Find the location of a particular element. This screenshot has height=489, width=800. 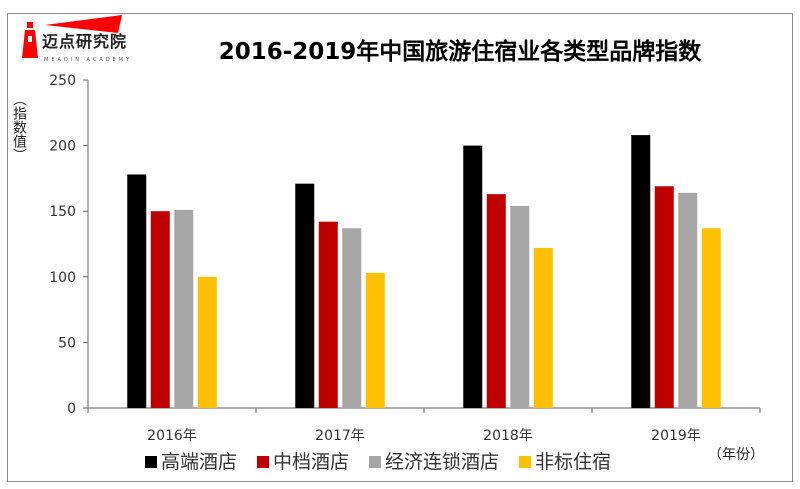

bar-2-2017年 is located at coordinates (328, 314).